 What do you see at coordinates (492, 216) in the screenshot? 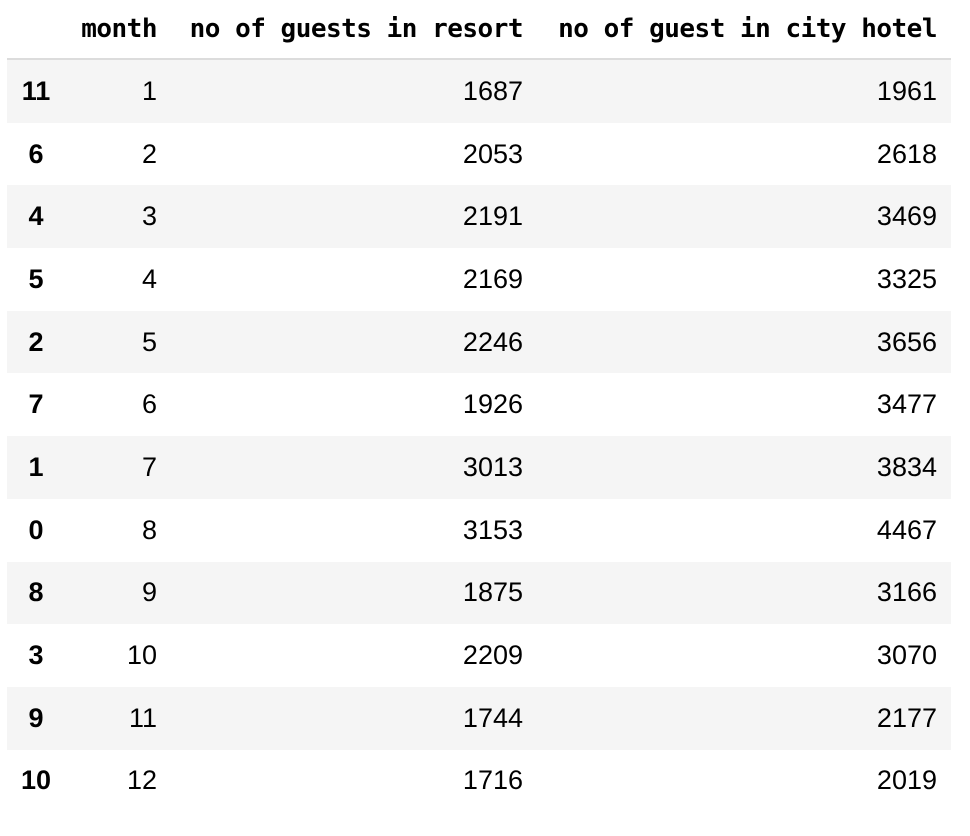
I see `resort-guests-cell: 2191` at bounding box center [492, 216].